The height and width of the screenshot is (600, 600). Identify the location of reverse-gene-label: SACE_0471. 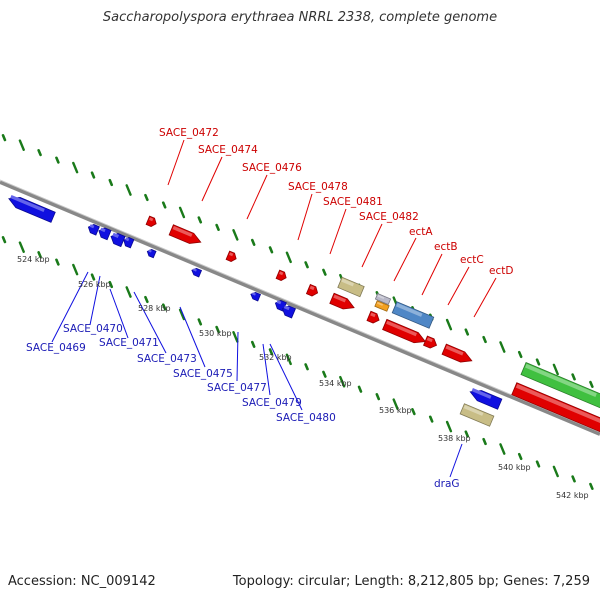
(129, 343).